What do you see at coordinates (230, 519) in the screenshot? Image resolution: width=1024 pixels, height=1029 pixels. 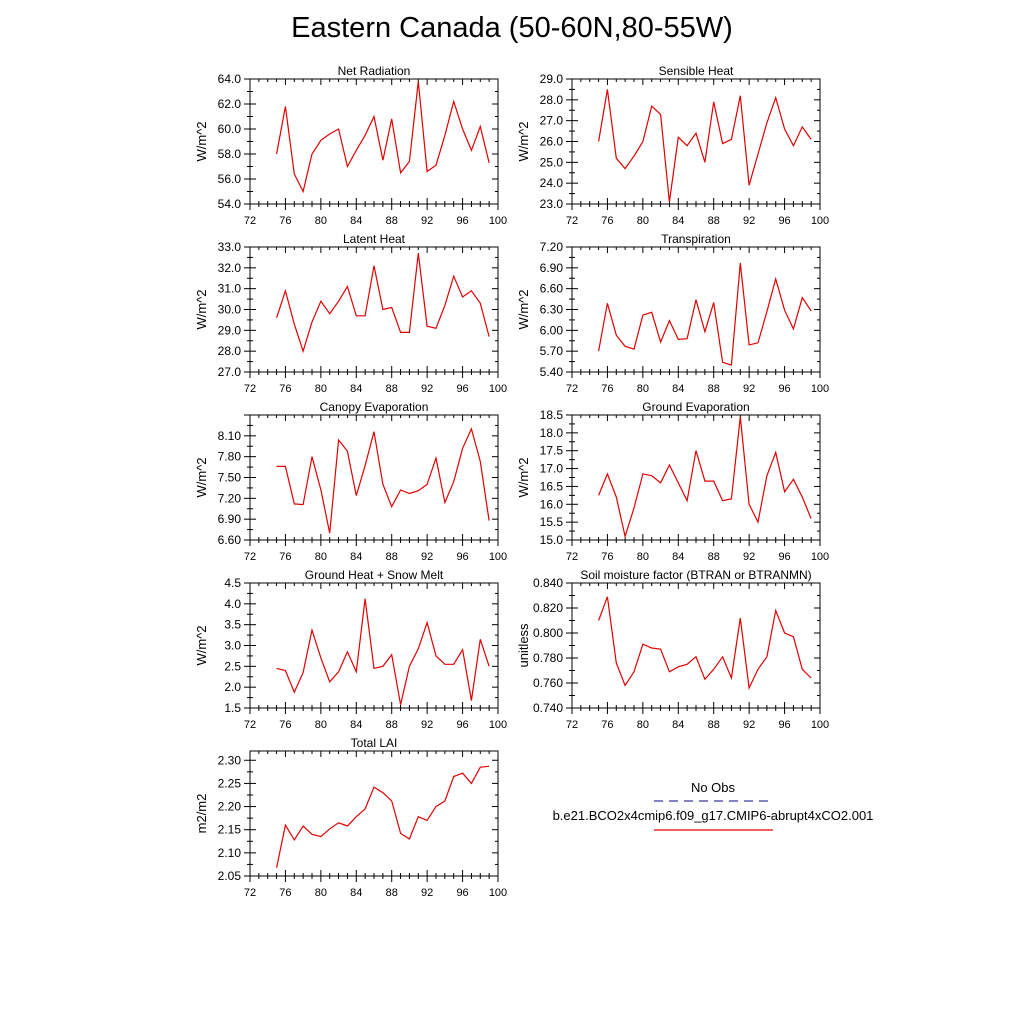 I see `y-tick-label: 6.90` at bounding box center [230, 519].